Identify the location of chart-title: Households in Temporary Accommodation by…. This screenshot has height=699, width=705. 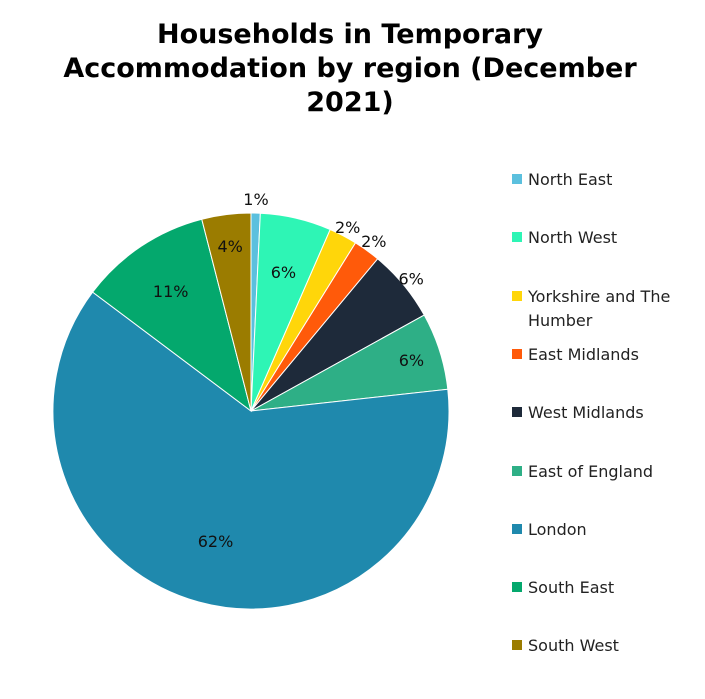
(350, 69).